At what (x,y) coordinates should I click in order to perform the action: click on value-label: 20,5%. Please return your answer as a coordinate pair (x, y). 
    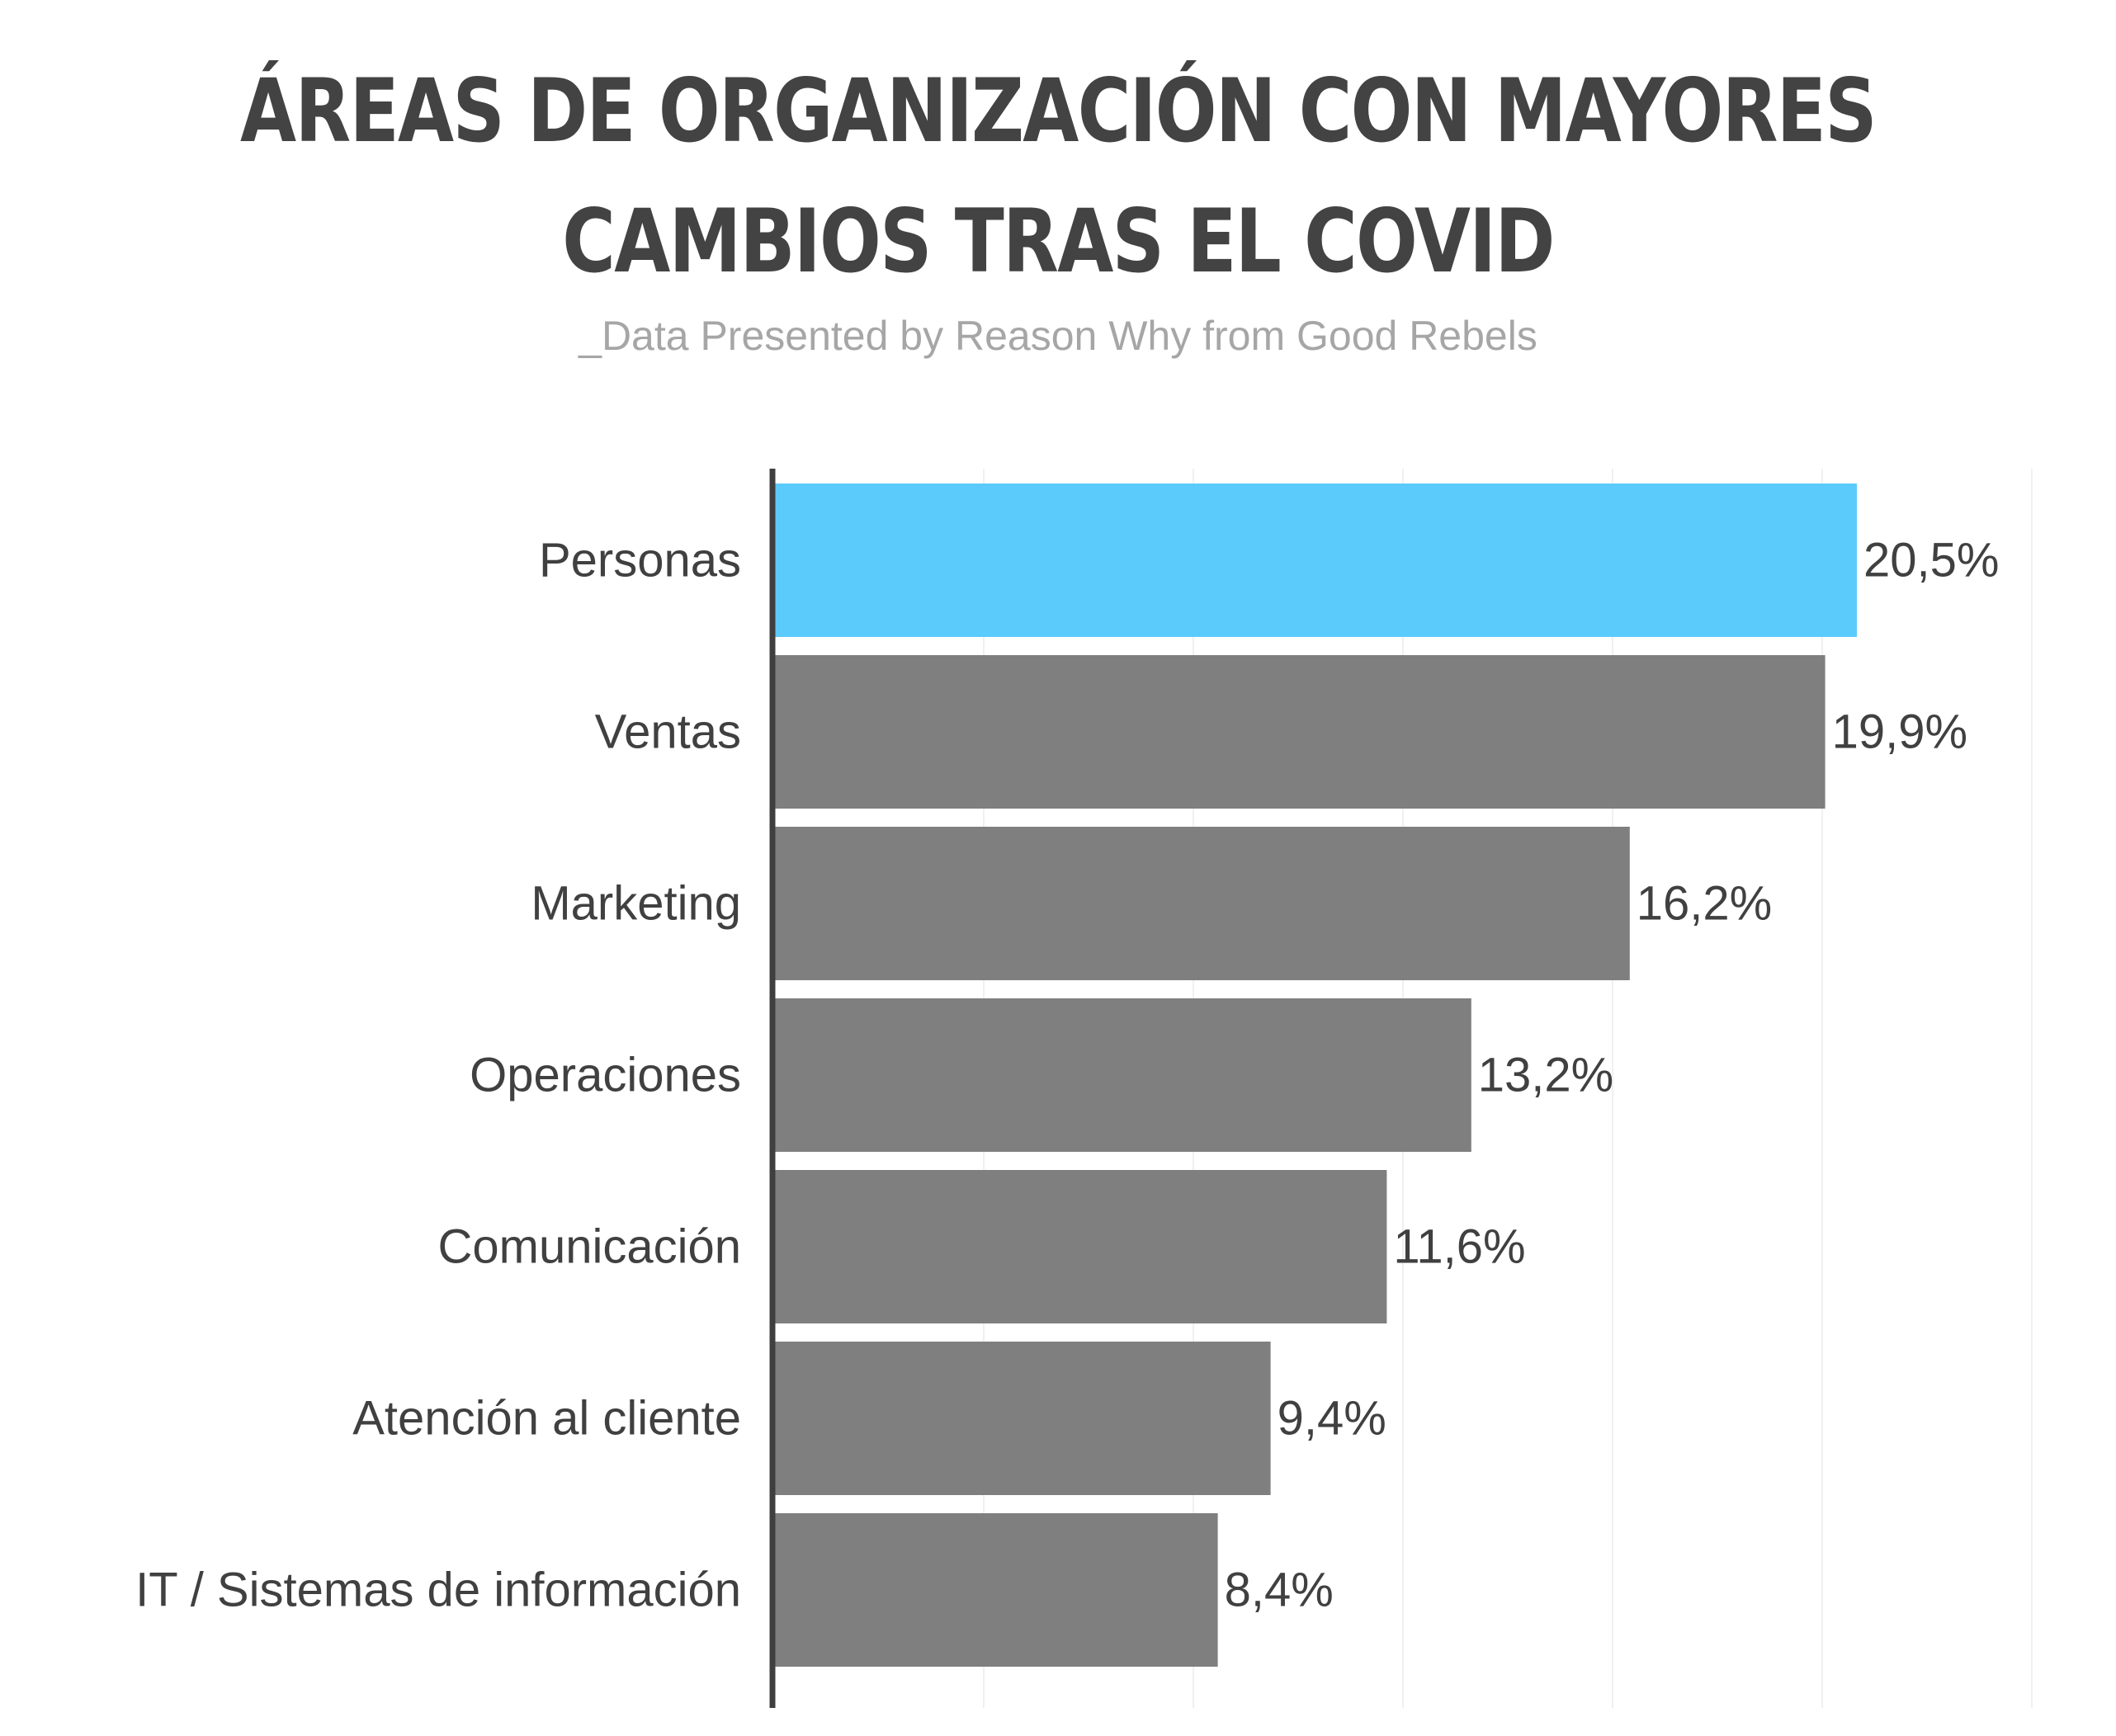
    Looking at the image, I should click on (1931, 560).